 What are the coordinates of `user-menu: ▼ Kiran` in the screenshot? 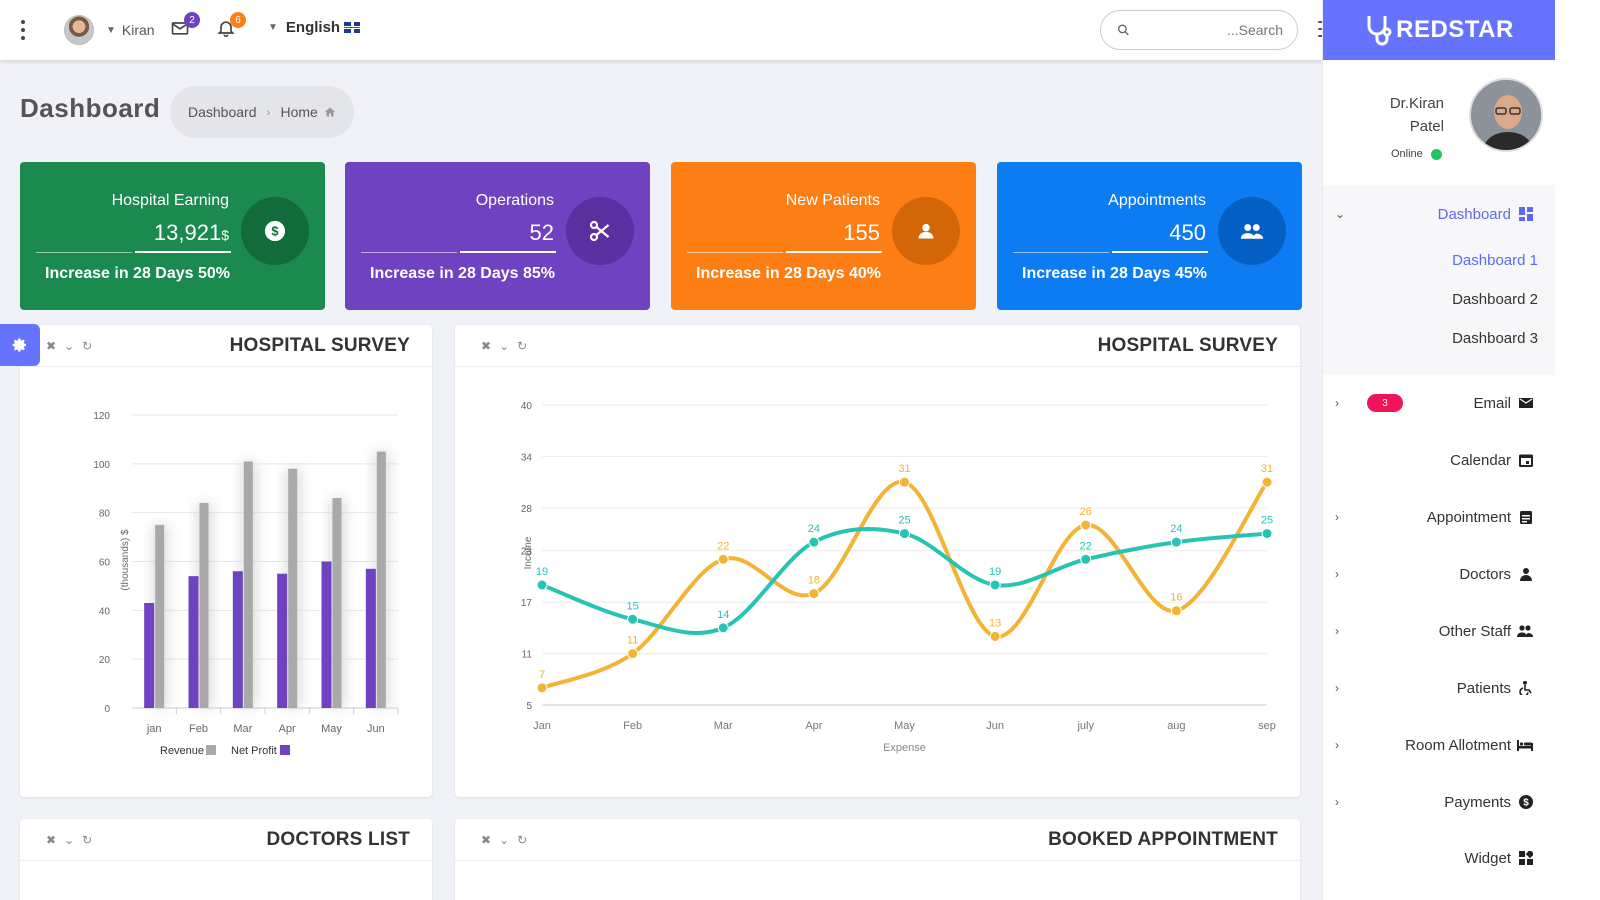 It's located at (109, 30).